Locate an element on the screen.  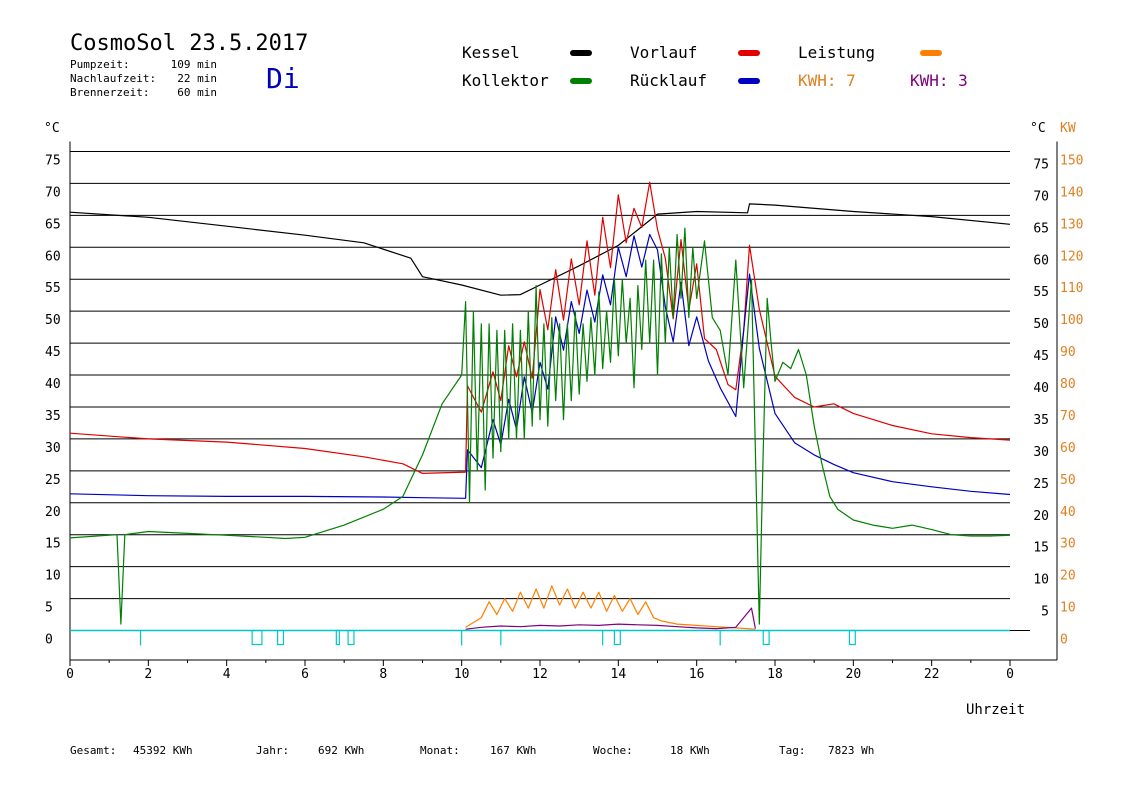
month-value: 167 KWh is located at coordinates (513, 750).